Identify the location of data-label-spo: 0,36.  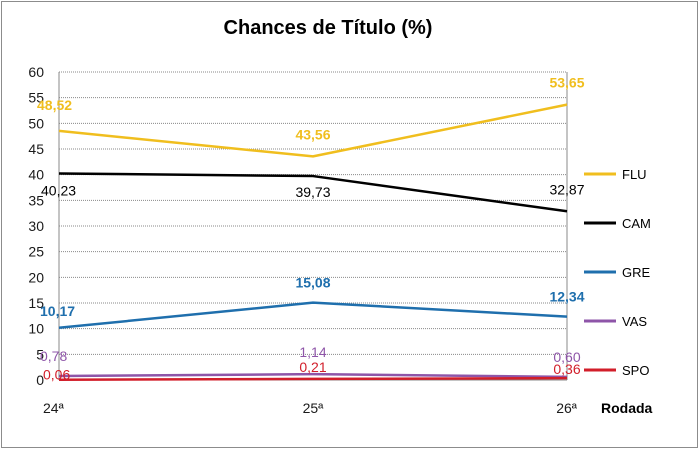
(566, 369).